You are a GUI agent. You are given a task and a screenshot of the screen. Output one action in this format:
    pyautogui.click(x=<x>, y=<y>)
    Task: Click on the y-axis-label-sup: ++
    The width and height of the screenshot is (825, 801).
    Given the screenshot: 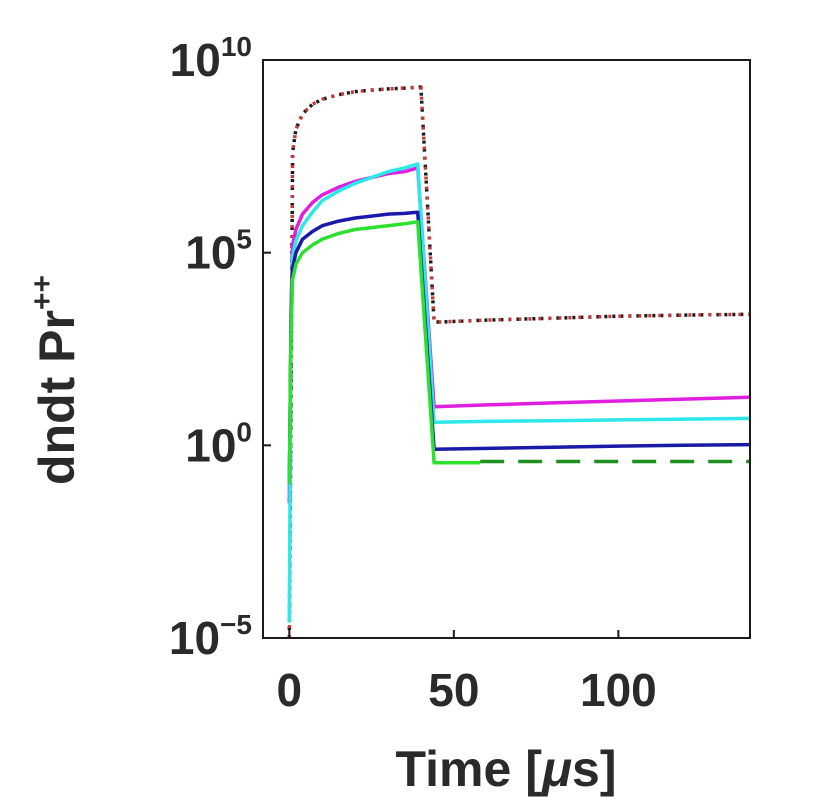 What is the action you would take?
    pyautogui.click(x=42, y=292)
    